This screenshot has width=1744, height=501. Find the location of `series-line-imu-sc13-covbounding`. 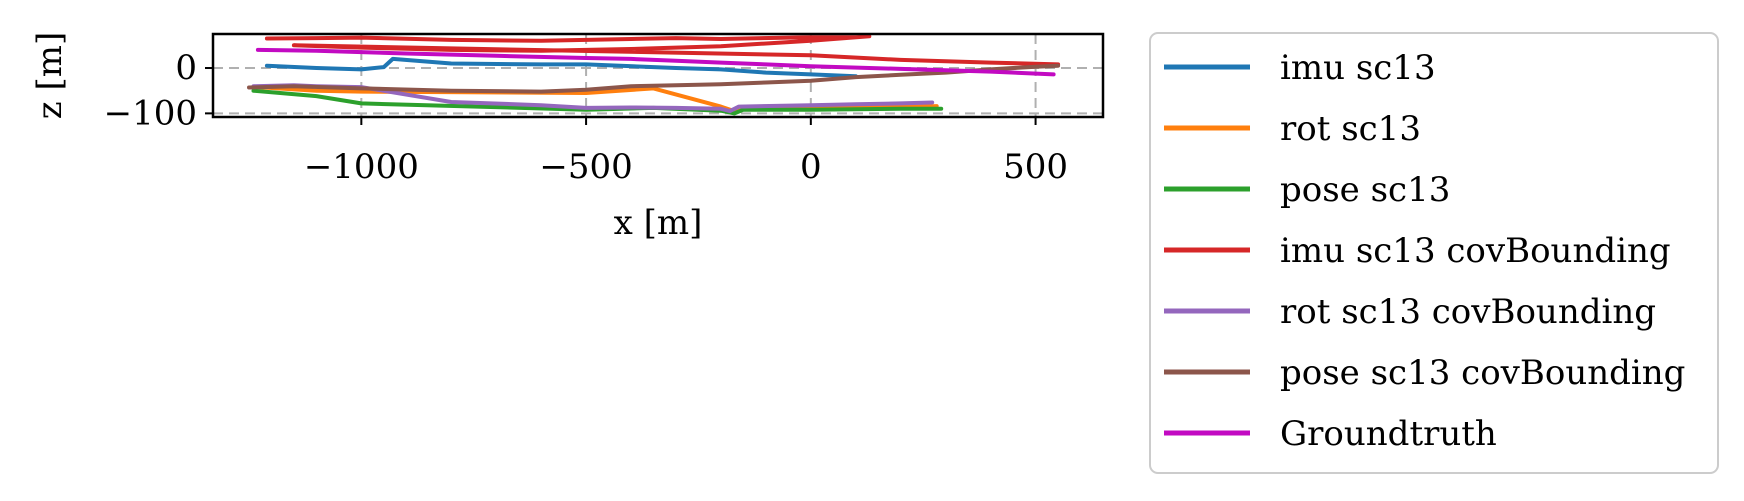

series-line-imu-sc13-covbounding is located at coordinates (662, 50).